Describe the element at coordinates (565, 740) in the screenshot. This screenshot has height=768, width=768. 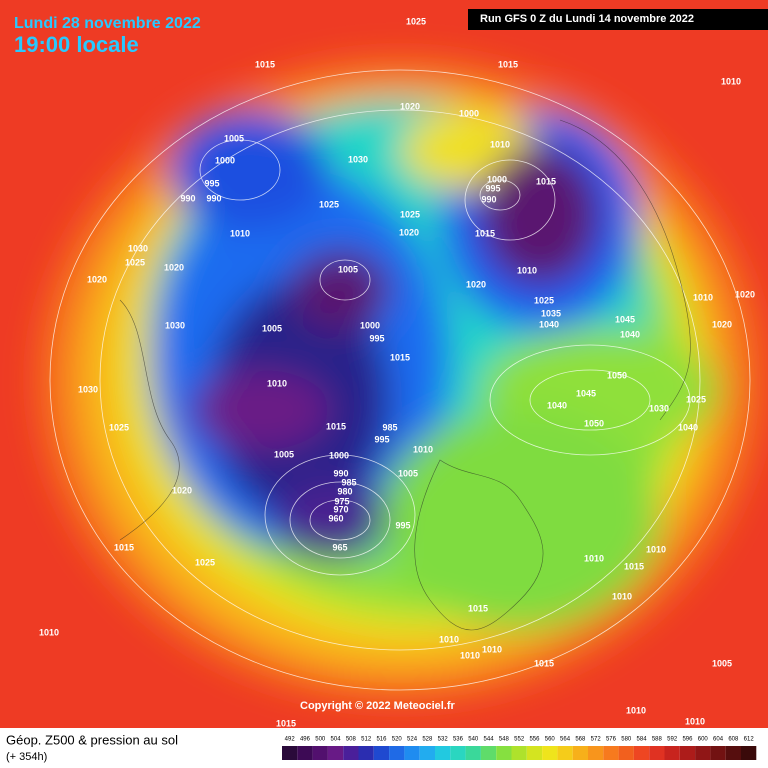
I see `colorbar-label: 564` at that location.